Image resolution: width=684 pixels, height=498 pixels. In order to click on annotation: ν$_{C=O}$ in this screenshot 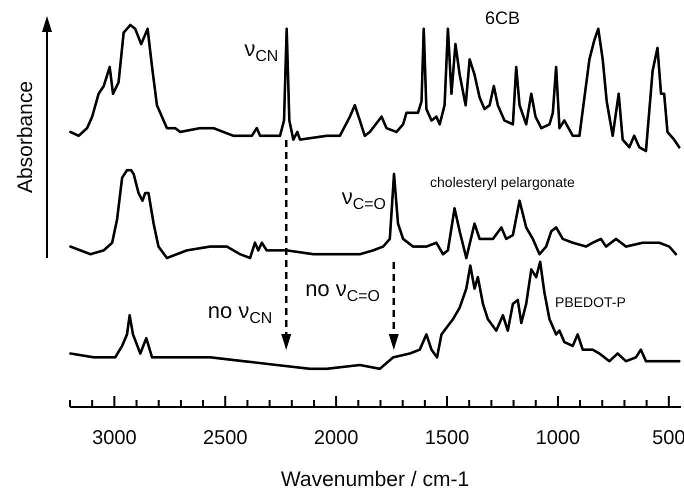, I will do `click(364, 198)`.